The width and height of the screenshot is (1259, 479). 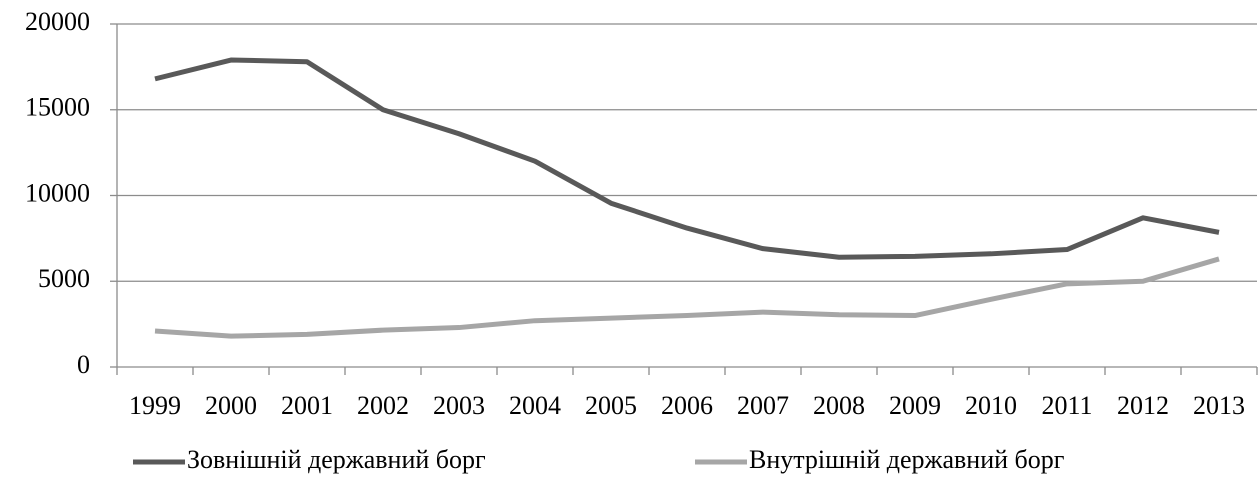 What do you see at coordinates (83, 364) in the screenshot?
I see `y-tick-label: 0` at bounding box center [83, 364].